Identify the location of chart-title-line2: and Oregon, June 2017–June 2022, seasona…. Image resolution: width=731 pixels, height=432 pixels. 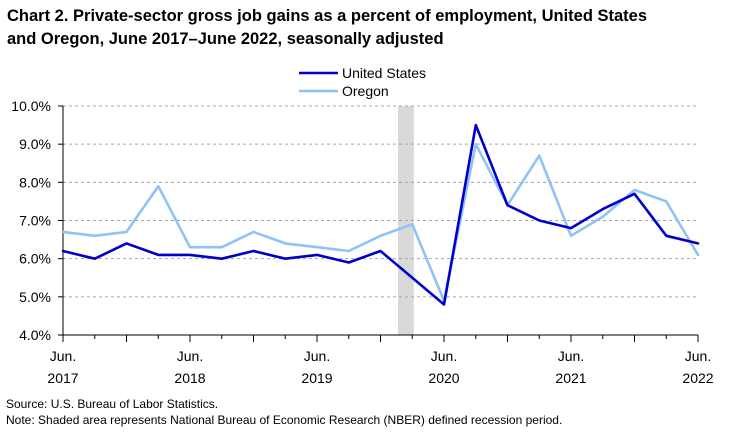
(225, 39).